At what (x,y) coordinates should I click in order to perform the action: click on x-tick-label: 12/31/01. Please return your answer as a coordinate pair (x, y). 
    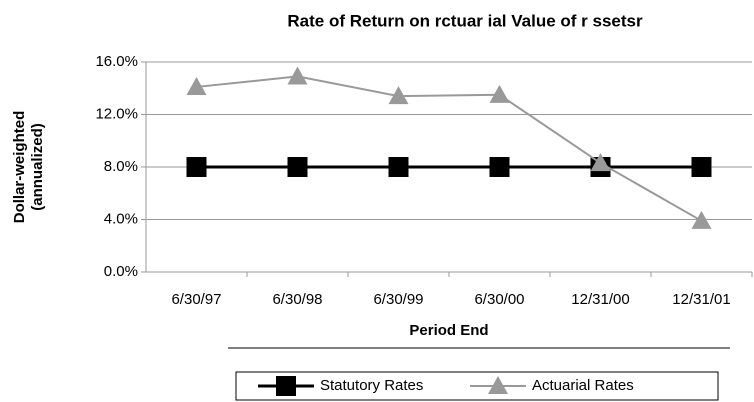
    Looking at the image, I should click on (701, 299).